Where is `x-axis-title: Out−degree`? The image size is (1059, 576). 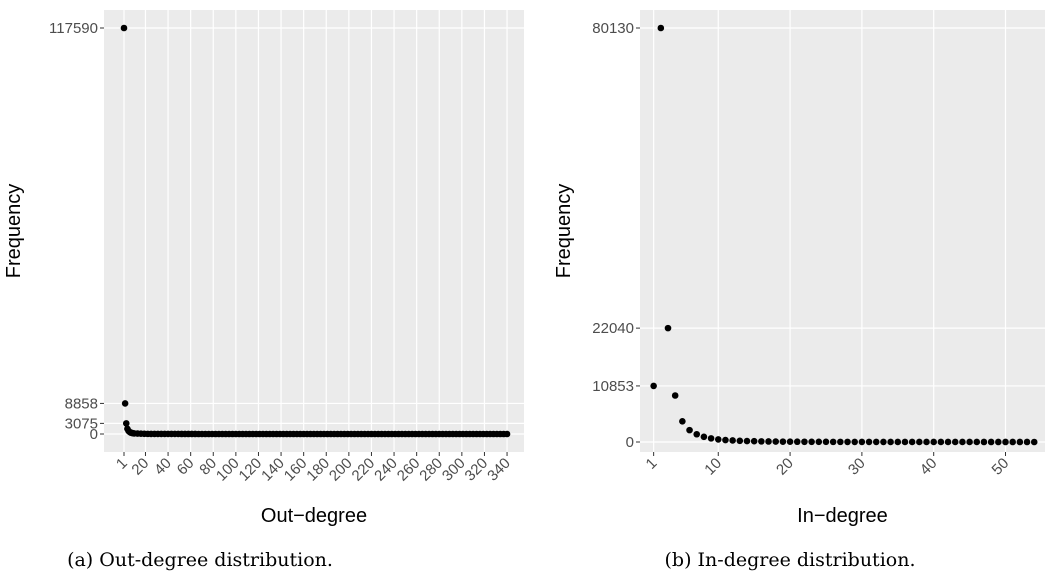 x-axis-title: Out−degree is located at coordinates (314, 516).